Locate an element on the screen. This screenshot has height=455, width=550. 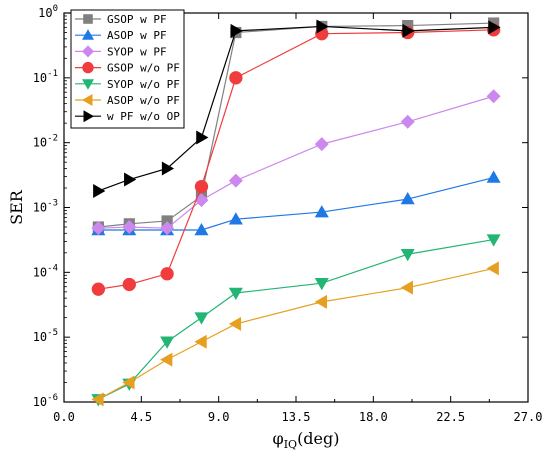
legend-label: SYOP w PF is located at coordinates (137, 51).